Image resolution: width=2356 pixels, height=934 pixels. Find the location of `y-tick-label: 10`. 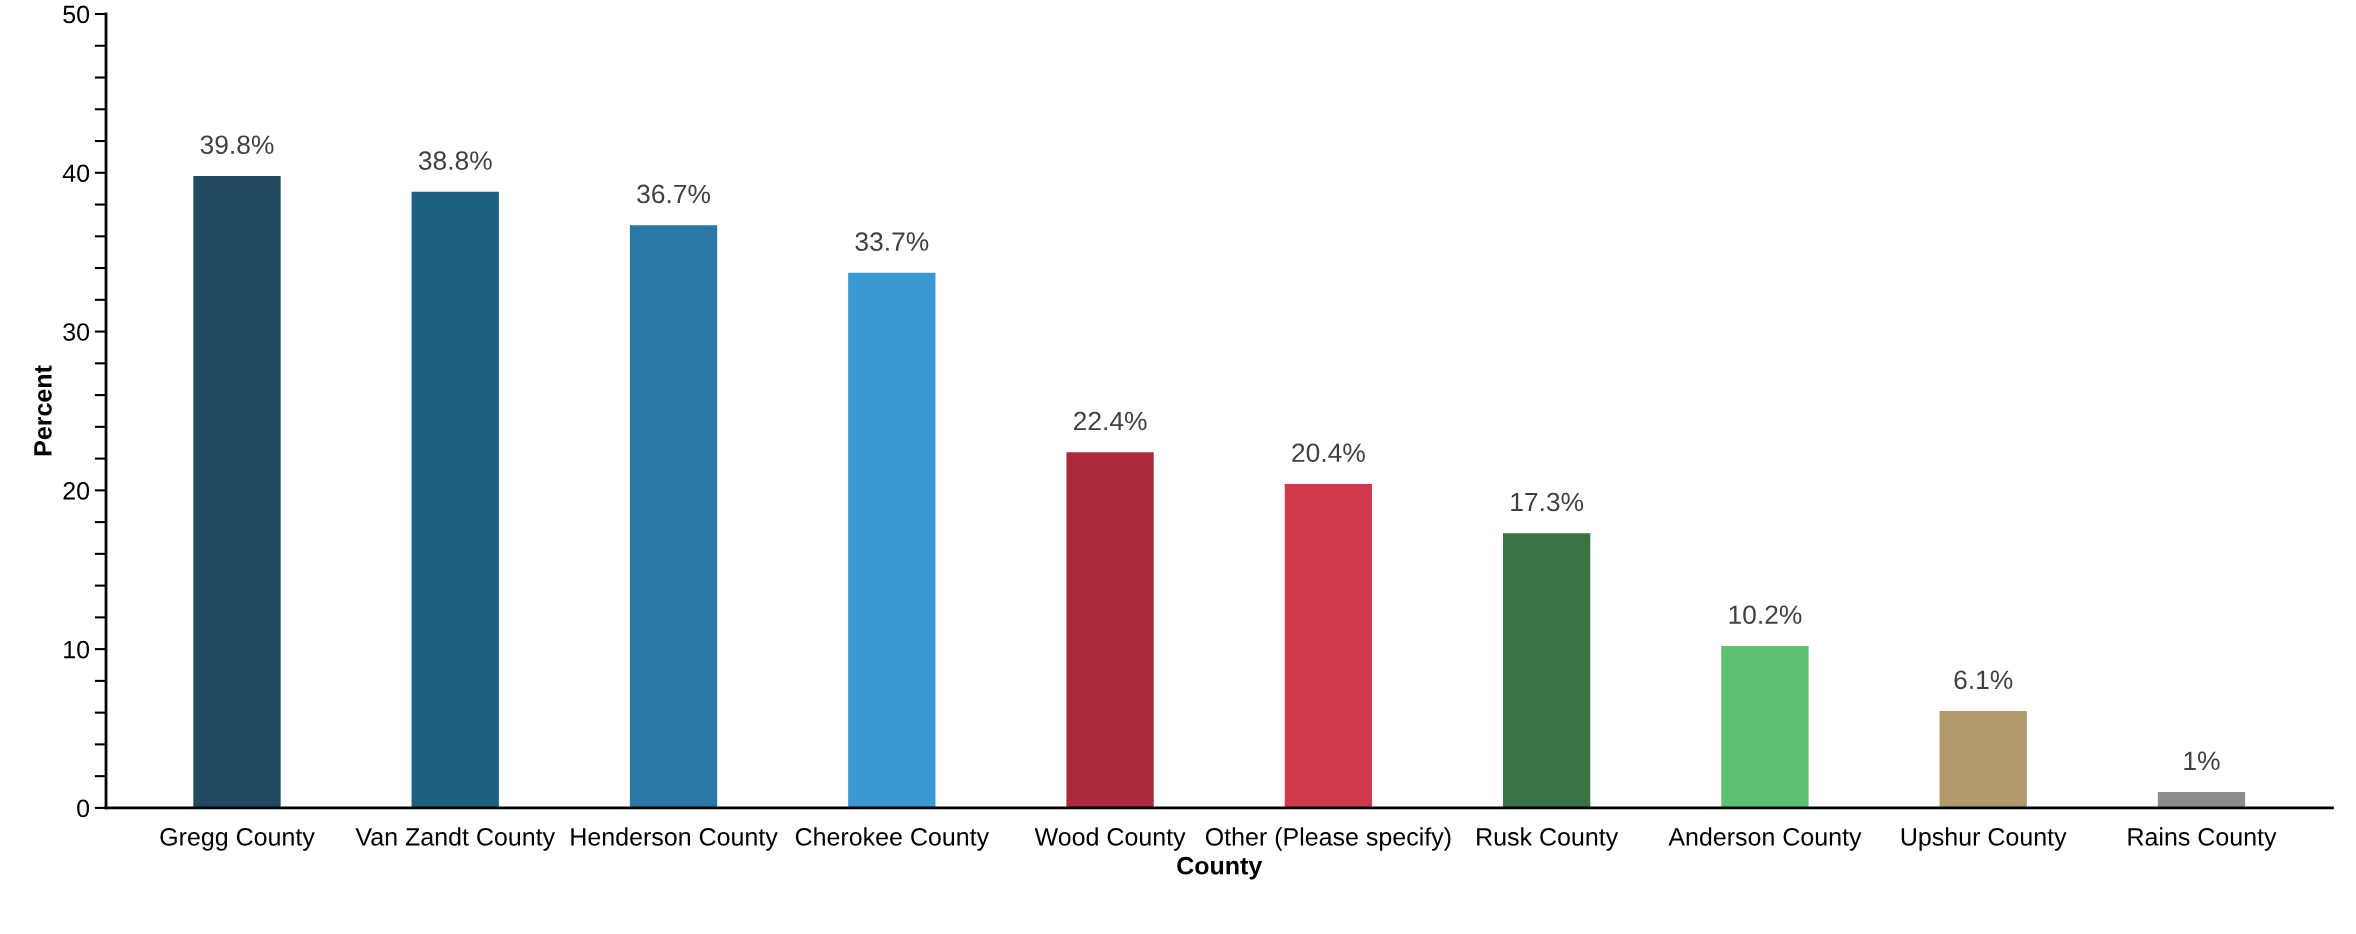

y-tick-label: 10 is located at coordinates (77, 649).